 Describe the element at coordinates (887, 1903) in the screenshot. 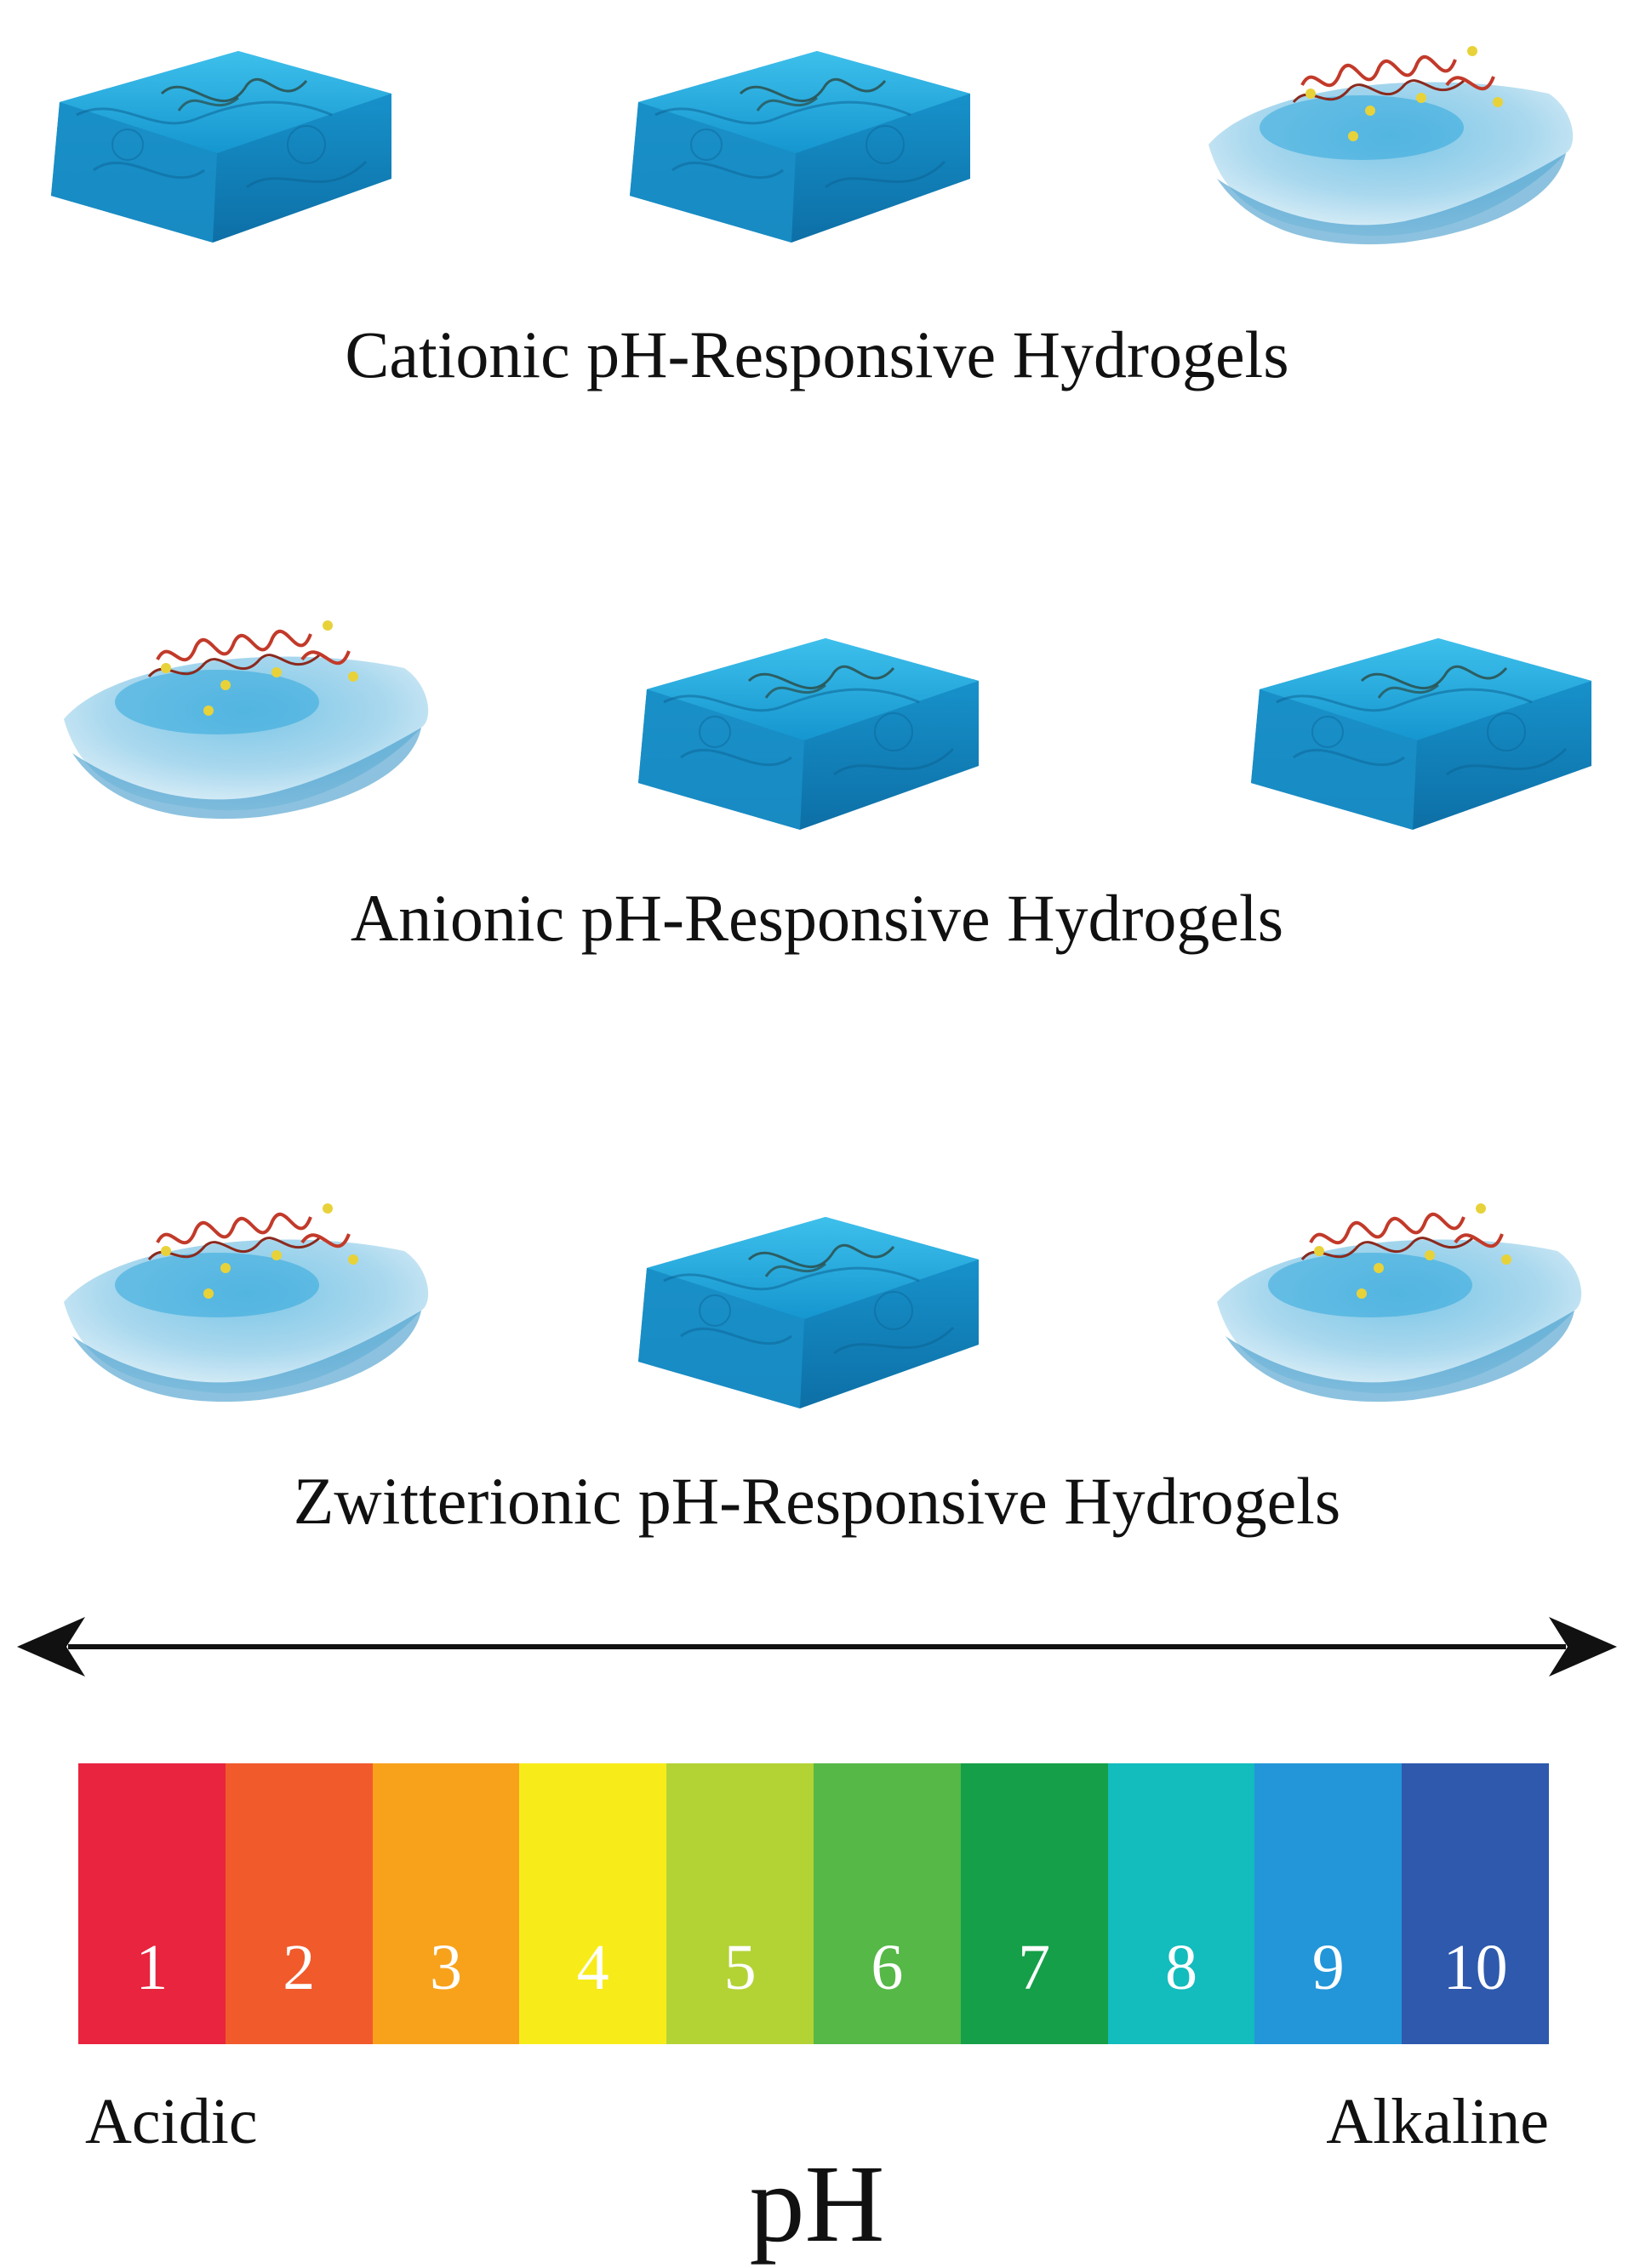

I see `ph-cell-6: 6` at that location.